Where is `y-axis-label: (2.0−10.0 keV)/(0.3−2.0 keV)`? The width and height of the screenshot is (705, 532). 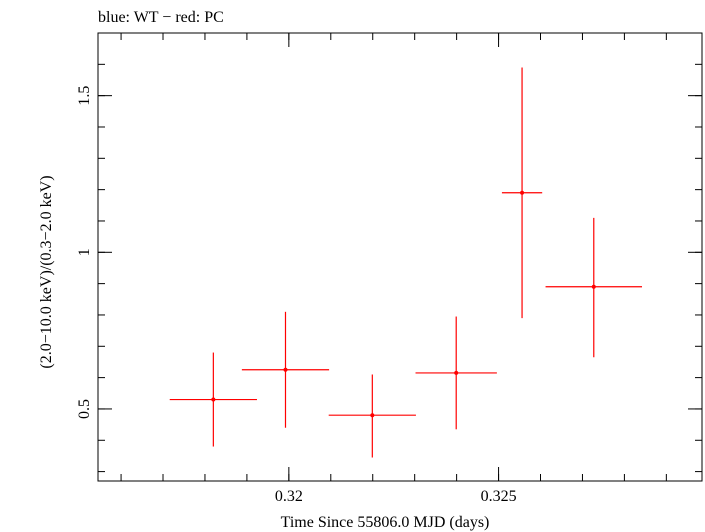
y-axis-label: (2.0−10.0 keV)/(0.3−2.0 keV) is located at coordinates (46, 271).